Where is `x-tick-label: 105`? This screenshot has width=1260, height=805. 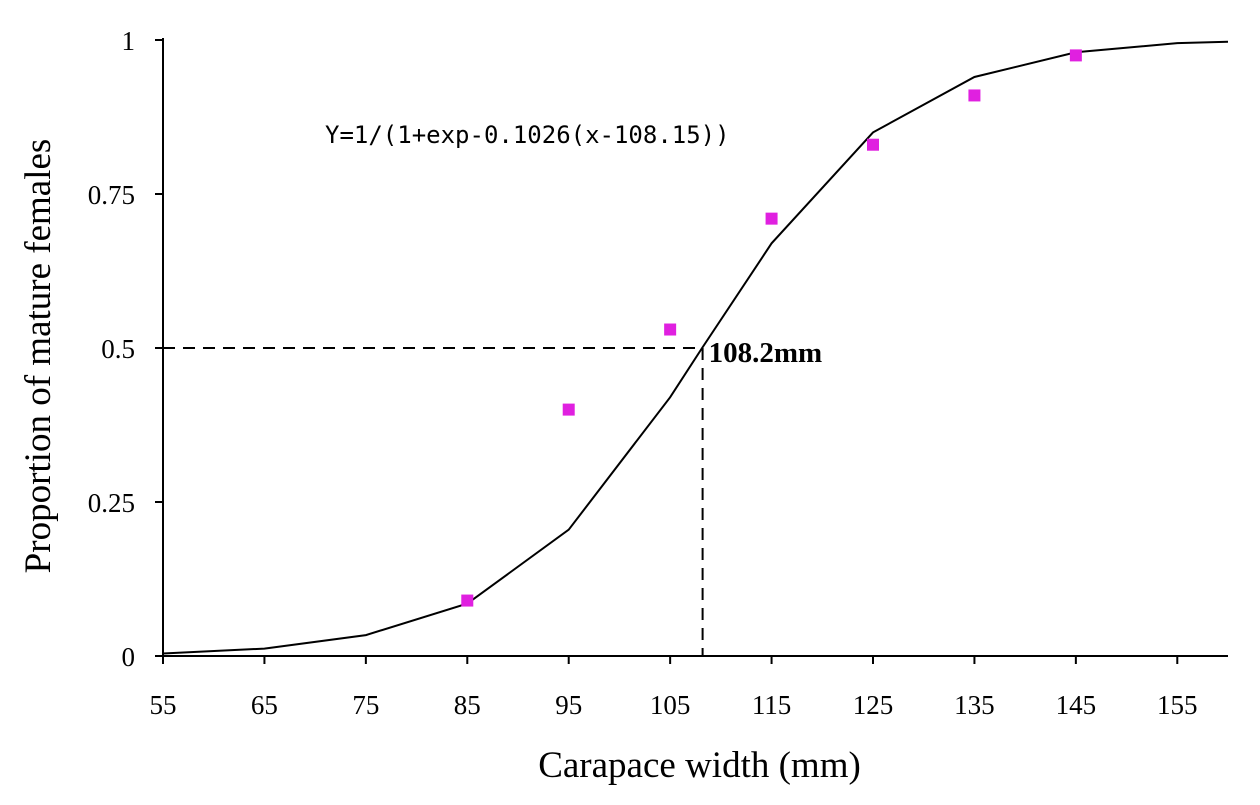 x-tick-label: 105 is located at coordinates (670, 705).